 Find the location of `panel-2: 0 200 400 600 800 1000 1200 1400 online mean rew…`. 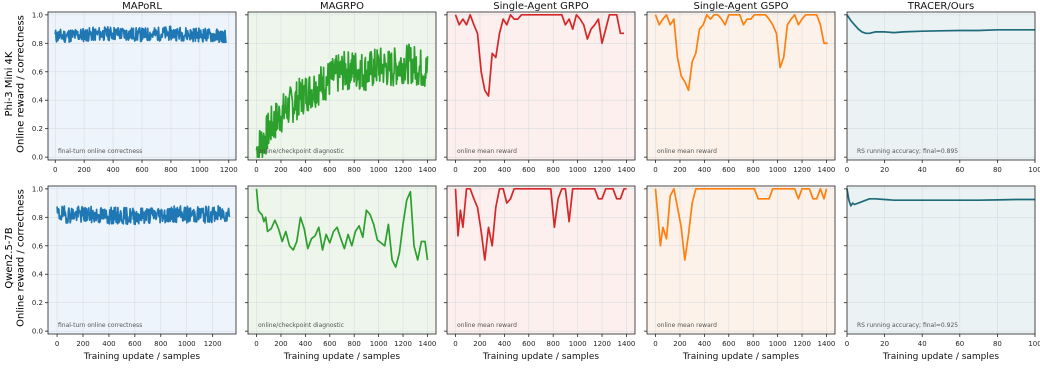

panel-2: 0 200 400 600 800 1000 1200 1400 online mean rew… is located at coordinates (540, 87).